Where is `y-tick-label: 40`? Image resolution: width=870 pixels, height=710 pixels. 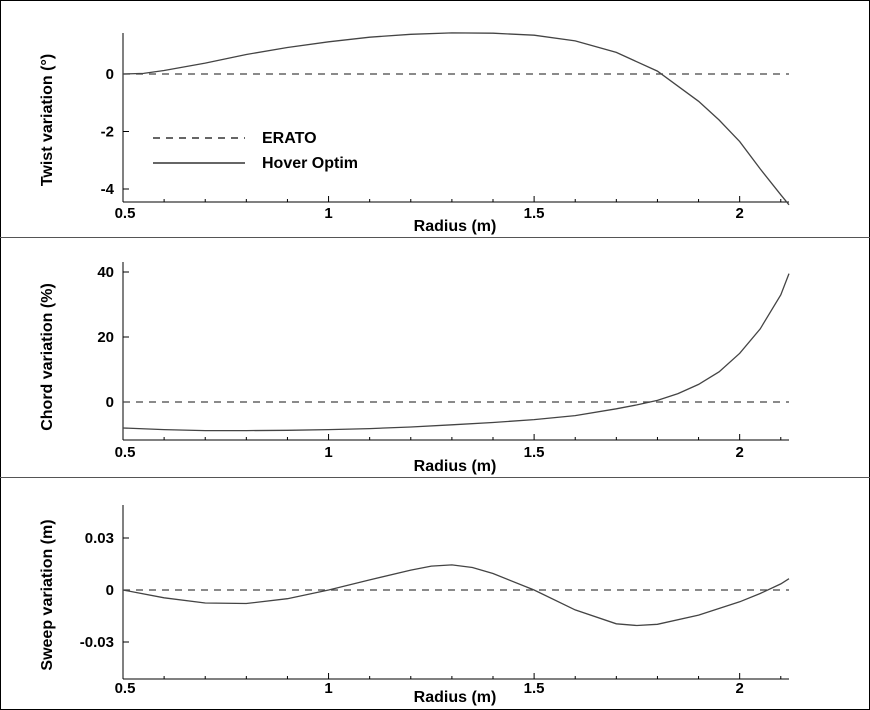 y-tick-label: 40 is located at coordinates (105, 272).